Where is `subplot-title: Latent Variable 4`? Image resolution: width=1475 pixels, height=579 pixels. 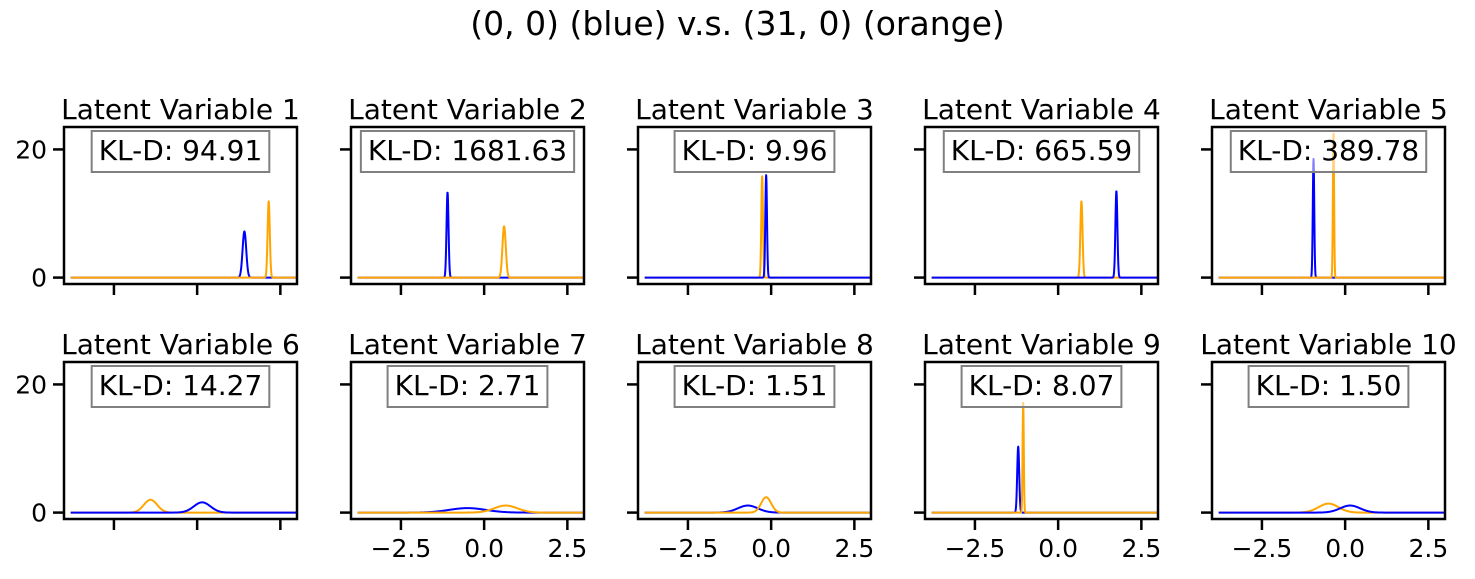 subplot-title: Latent Variable 4 is located at coordinates (1041, 109).